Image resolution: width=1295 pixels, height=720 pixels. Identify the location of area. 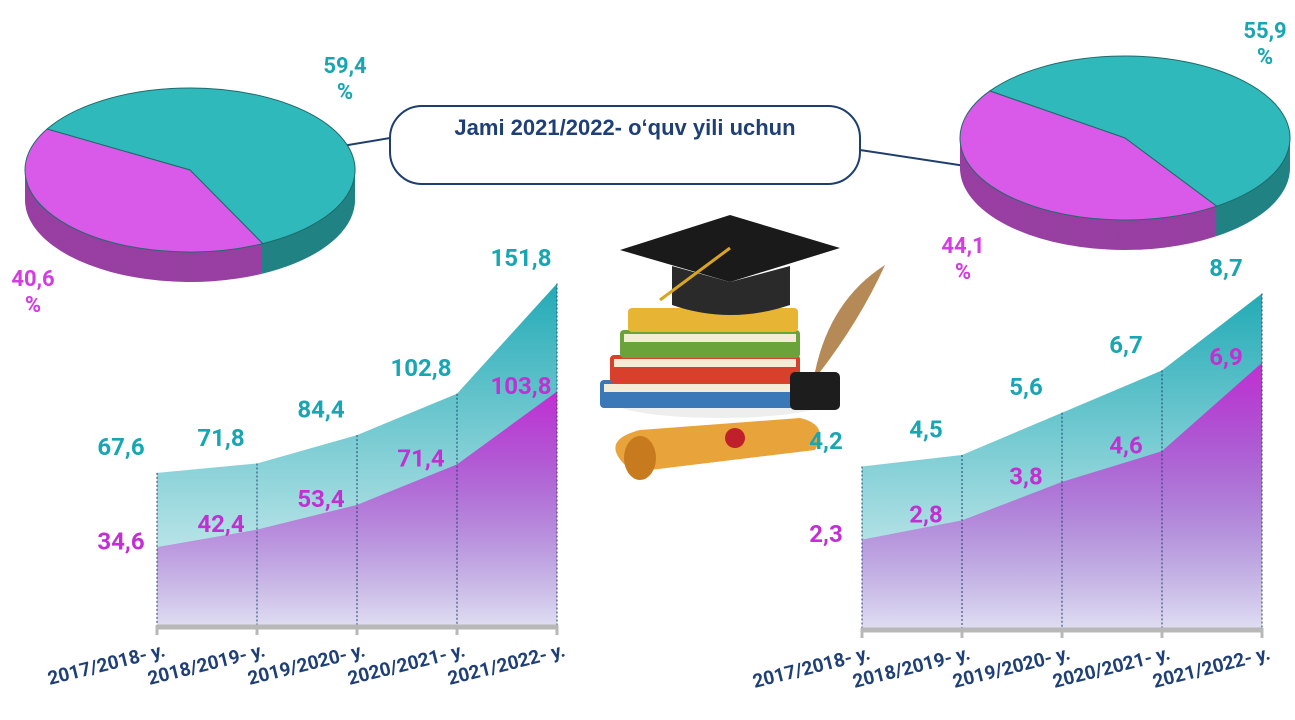
(1062, 495).